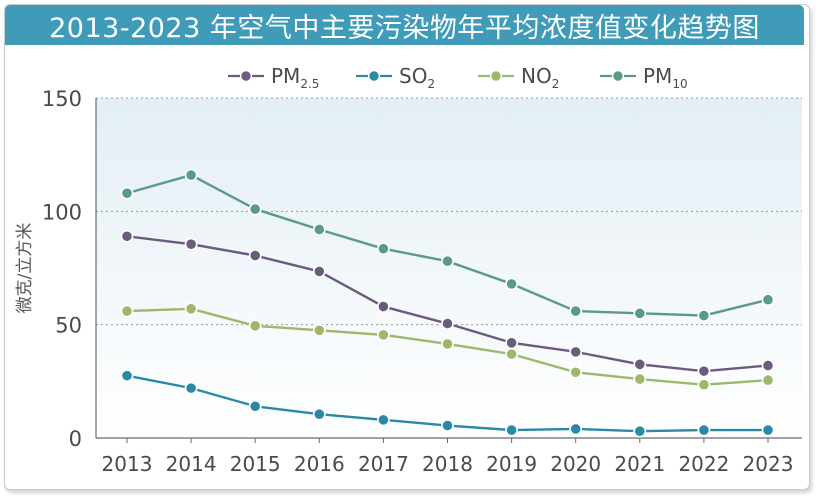  I want to click on x-tick-label: 2015, so click(255, 464).